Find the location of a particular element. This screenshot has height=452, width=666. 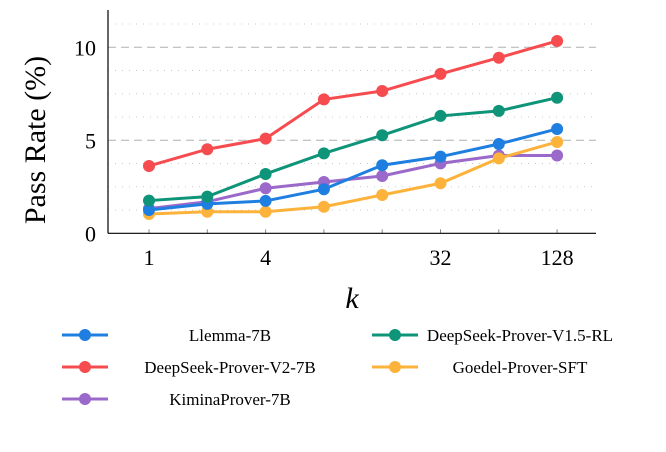

x-tick-label: 32 is located at coordinates (441, 257).